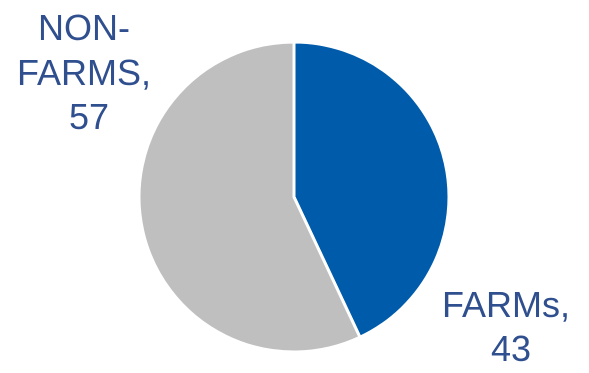 The image size is (589, 373). I want to click on data-label-non-farms: NON- FARMS, 57, so click(89, 72).